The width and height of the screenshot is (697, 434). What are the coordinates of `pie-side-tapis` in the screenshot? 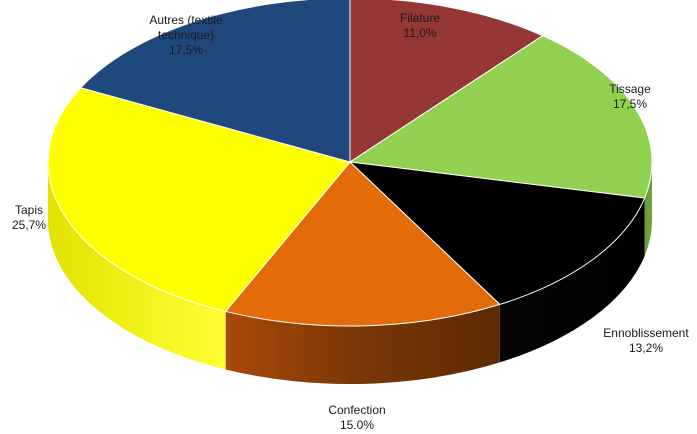 It's located at (137, 266).